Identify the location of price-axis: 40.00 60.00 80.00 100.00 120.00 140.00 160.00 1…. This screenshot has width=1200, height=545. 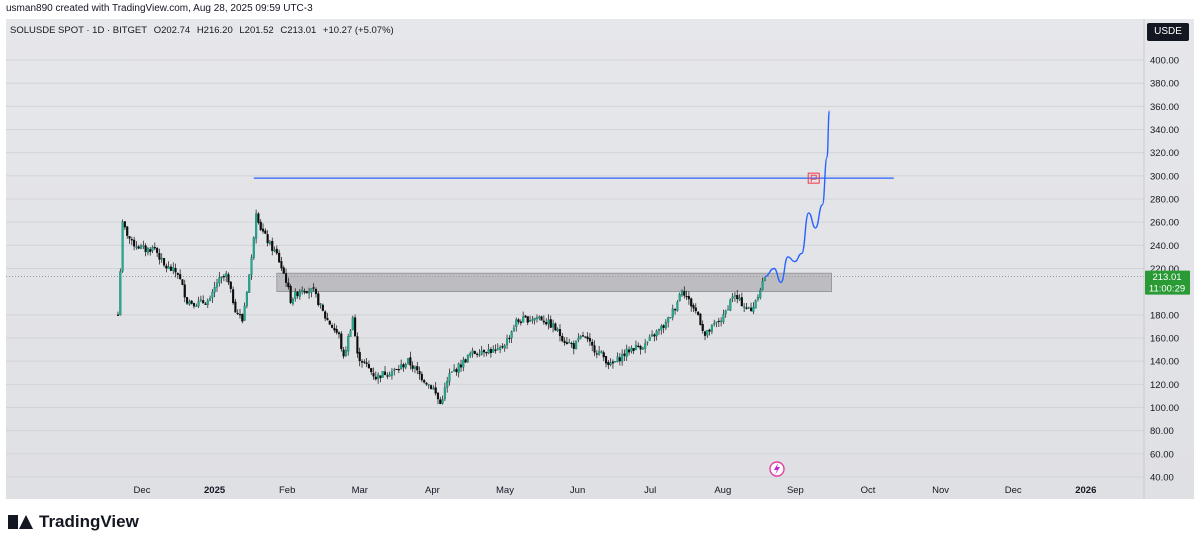
(1164, 270).